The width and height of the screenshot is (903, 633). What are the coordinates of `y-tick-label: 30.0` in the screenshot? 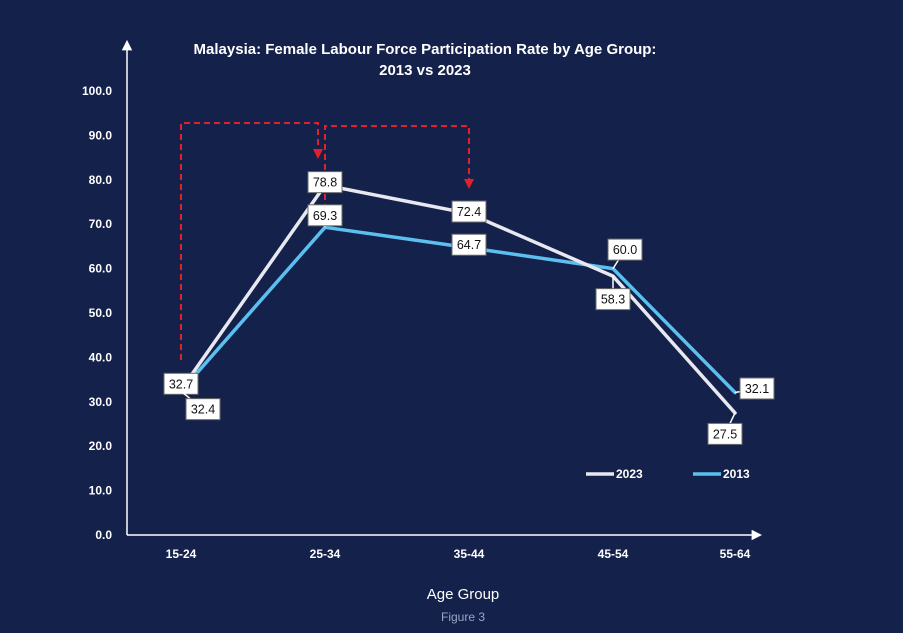 It's located at (101, 402).